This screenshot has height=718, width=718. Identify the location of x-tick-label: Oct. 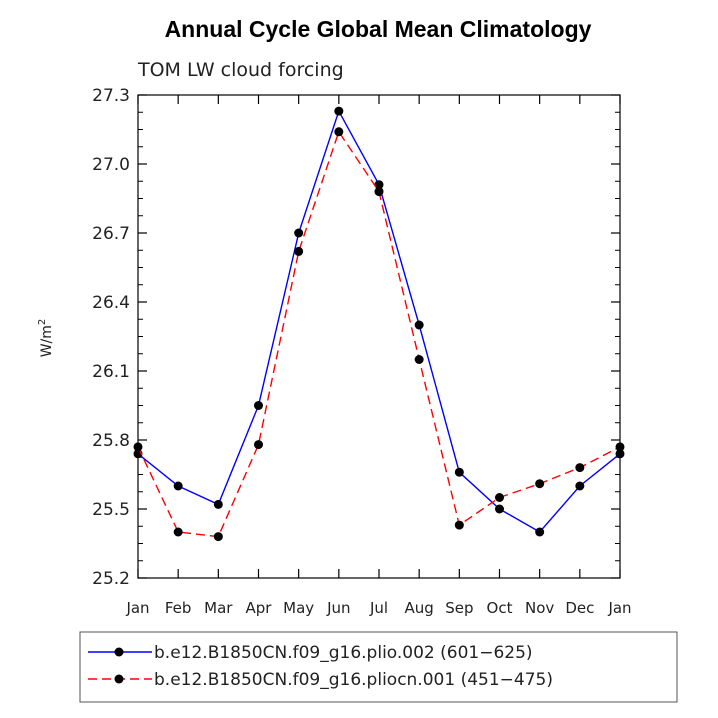
(500, 608).